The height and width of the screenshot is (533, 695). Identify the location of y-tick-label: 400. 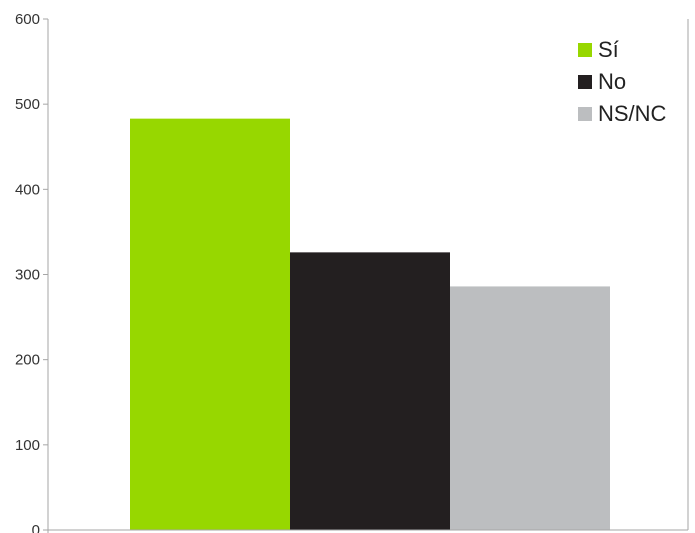
(27, 189).